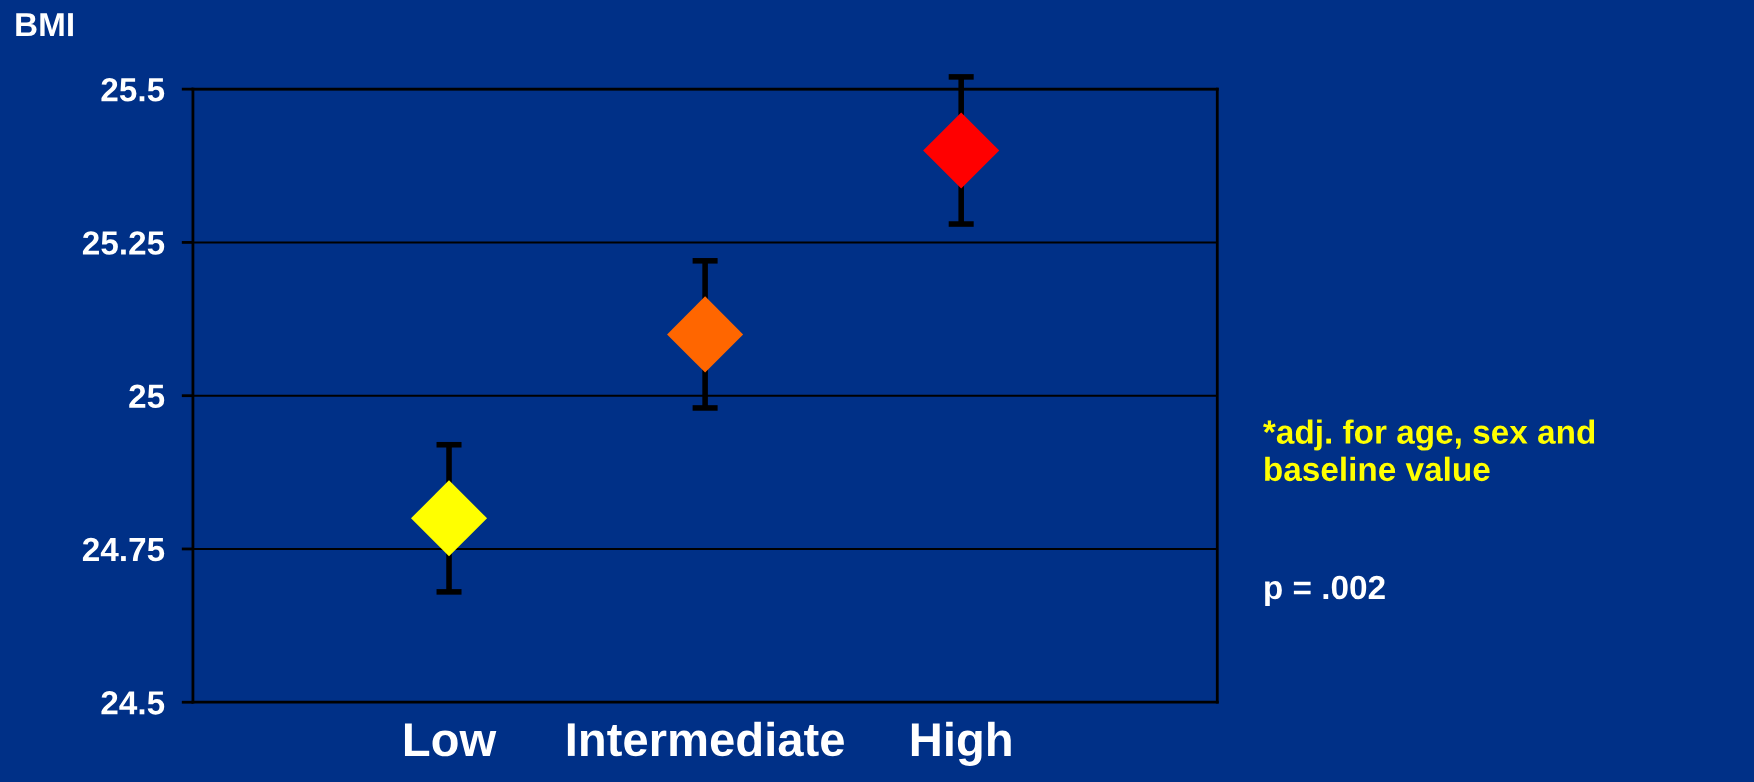  What do you see at coordinates (1428, 450) in the screenshot?
I see `text: *adj. for age, sex and baseline value` at bounding box center [1428, 450].